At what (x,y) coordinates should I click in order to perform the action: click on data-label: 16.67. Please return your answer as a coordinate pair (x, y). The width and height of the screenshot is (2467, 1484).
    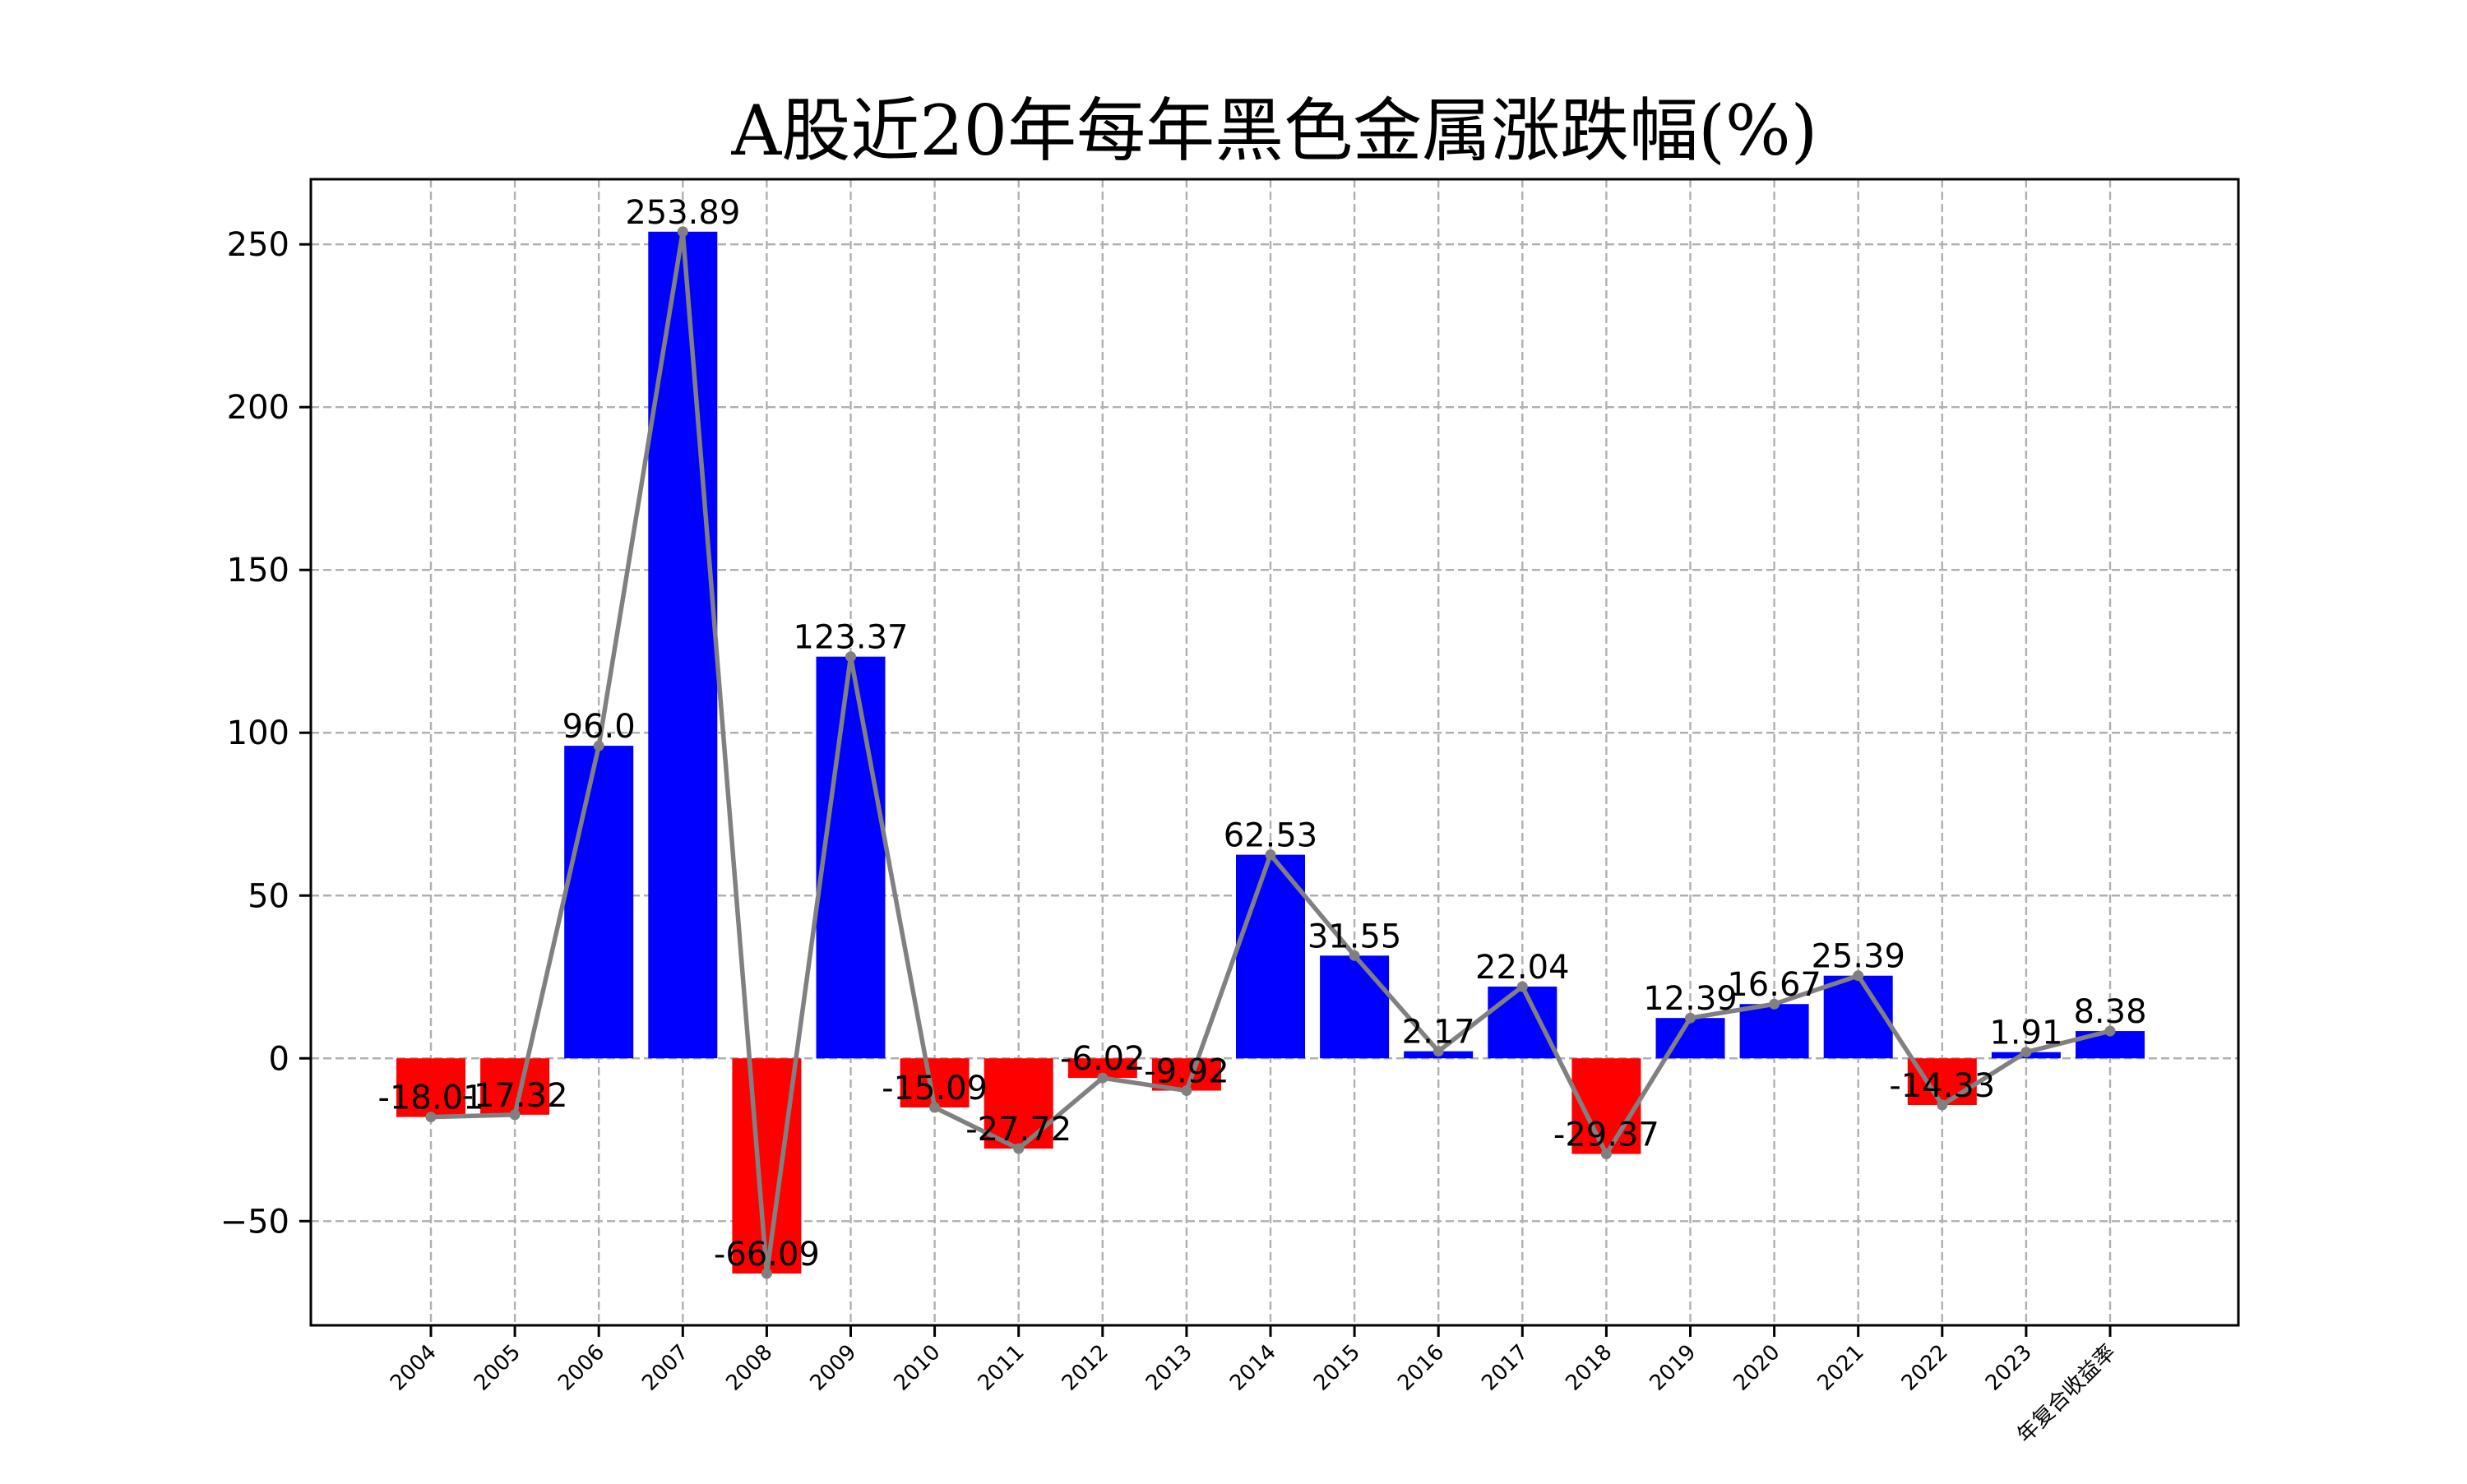
    Looking at the image, I should click on (1774, 985).